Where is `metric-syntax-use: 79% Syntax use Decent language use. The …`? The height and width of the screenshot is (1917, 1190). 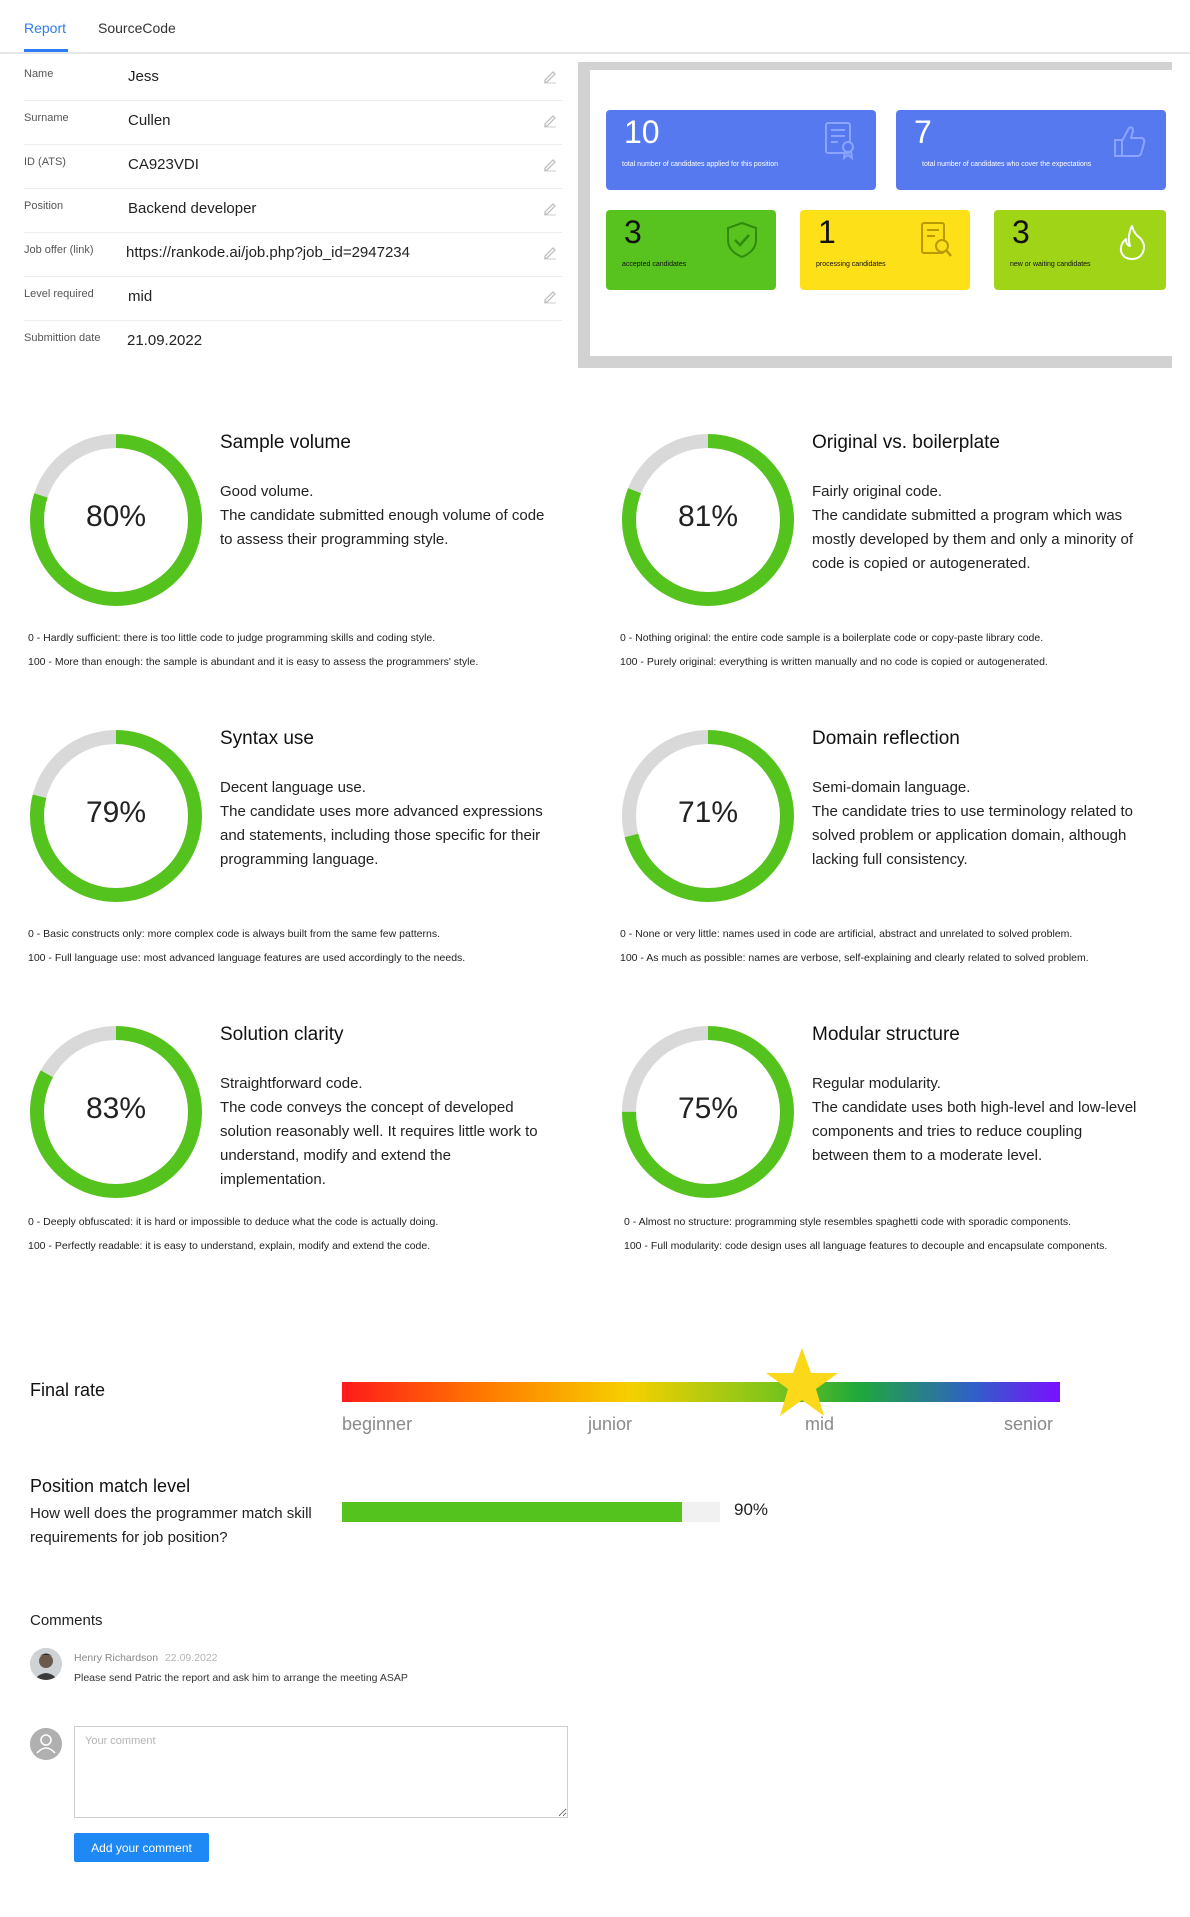
metric-syntax-use: 79% Syntax use Decent language use. The … is located at coordinates (308, 858).